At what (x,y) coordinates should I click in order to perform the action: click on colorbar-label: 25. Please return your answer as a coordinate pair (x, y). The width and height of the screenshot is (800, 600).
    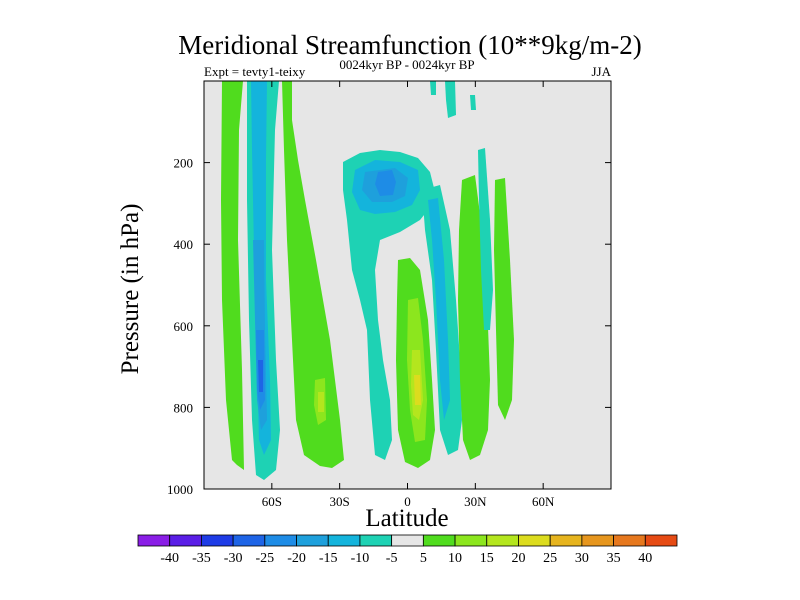
    Looking at the image, I should click on (550, 558).